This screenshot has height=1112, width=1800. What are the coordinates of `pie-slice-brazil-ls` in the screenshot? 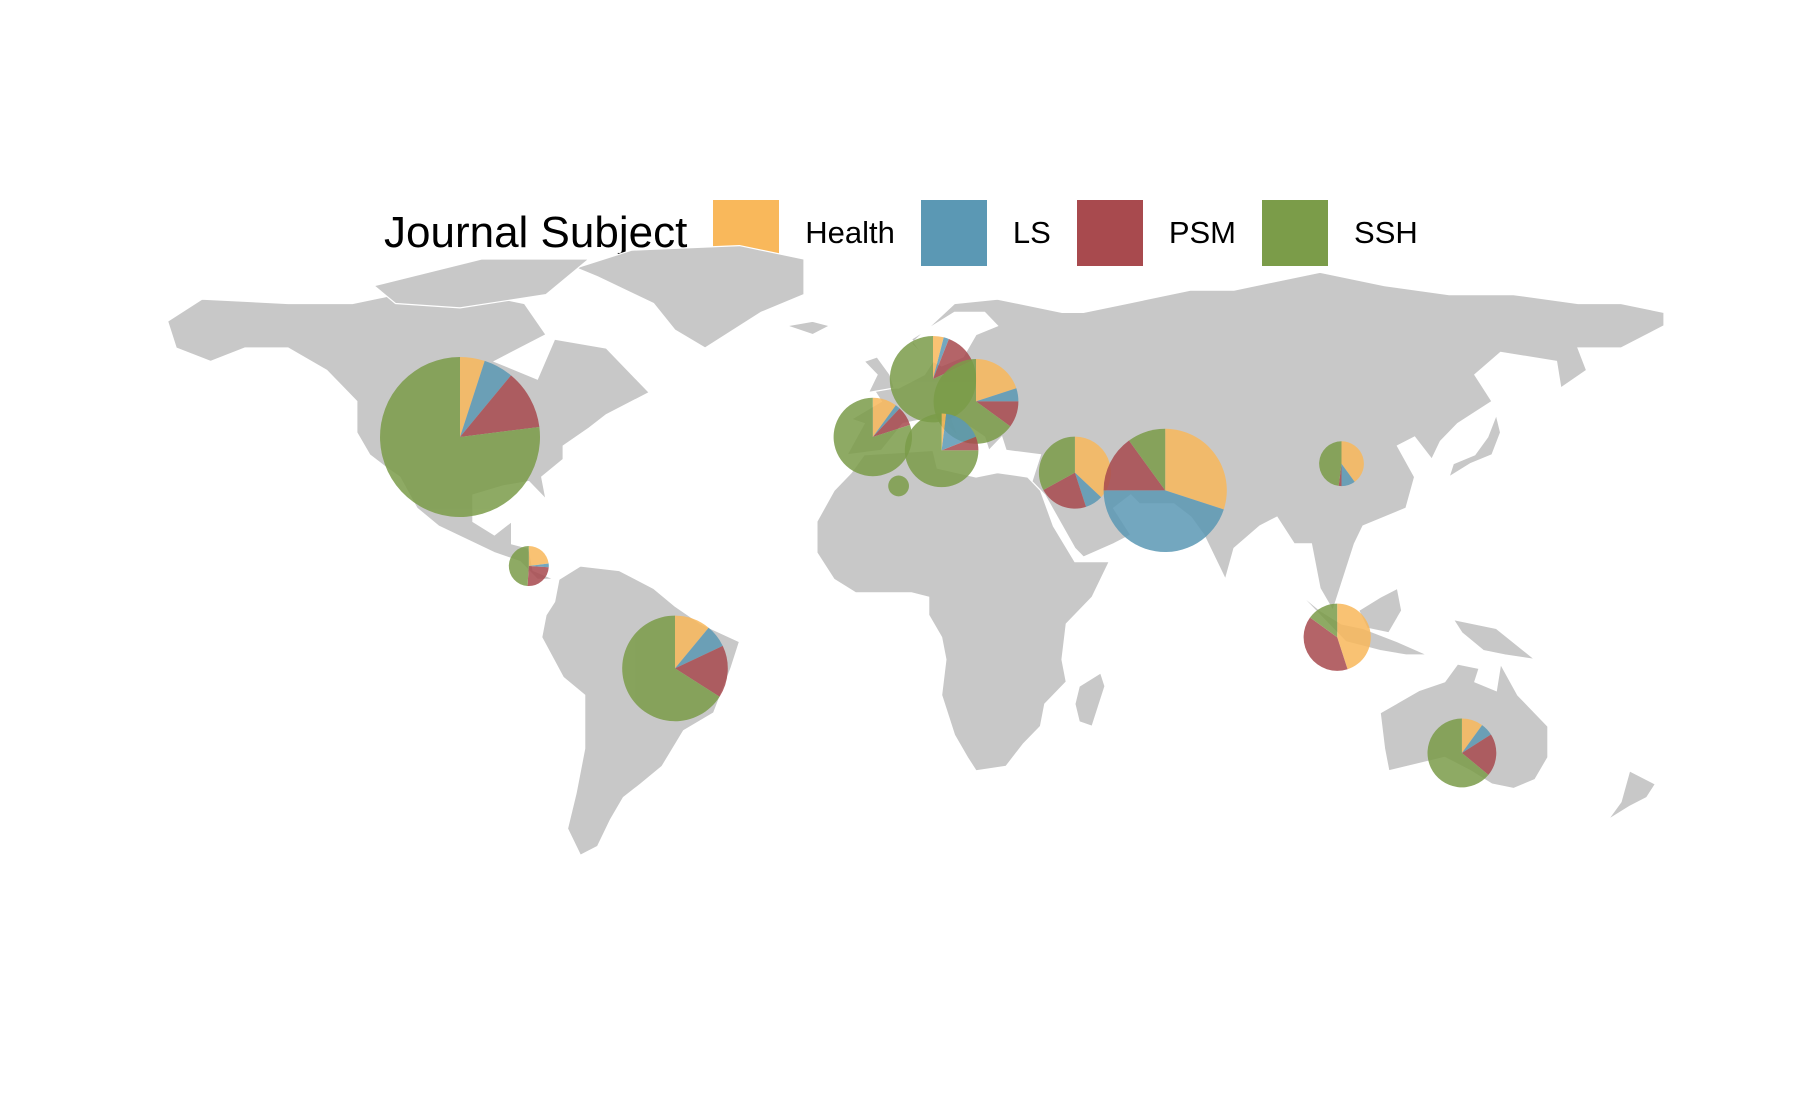 It's located at (699, 648).